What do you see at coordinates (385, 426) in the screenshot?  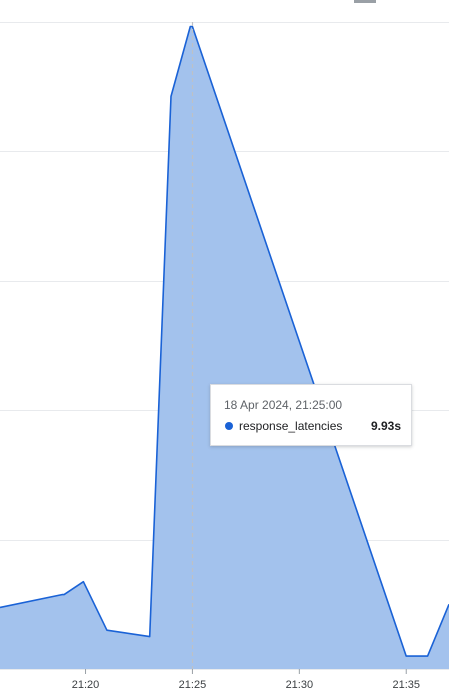 I see `tooltip-series-value: 9.93s` at bounding box center [385, 426].